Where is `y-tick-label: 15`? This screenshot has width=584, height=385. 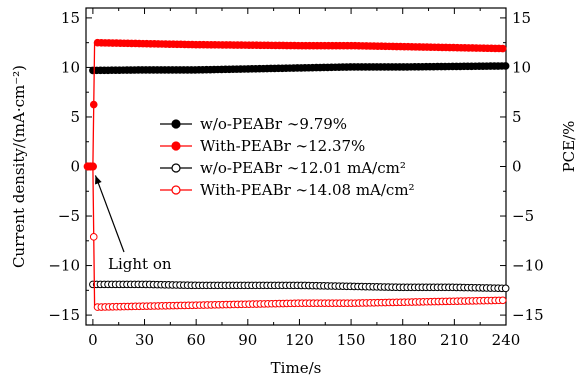
y-tick-label: 15 is located at coordinates (70, 18).